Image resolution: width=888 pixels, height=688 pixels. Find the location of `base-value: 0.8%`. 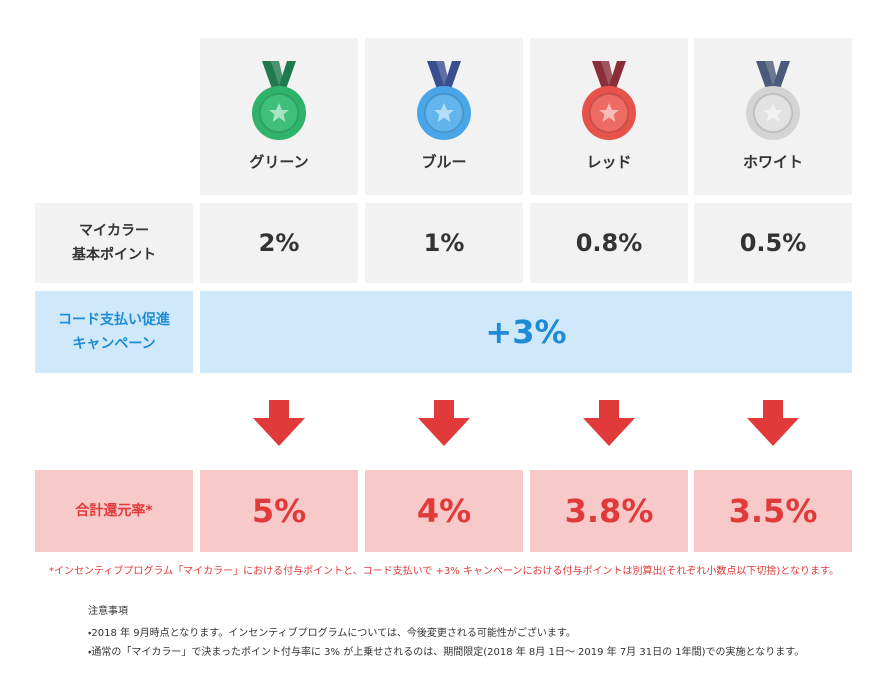

base-value: 0.8% is located at coordinates (609, 243).